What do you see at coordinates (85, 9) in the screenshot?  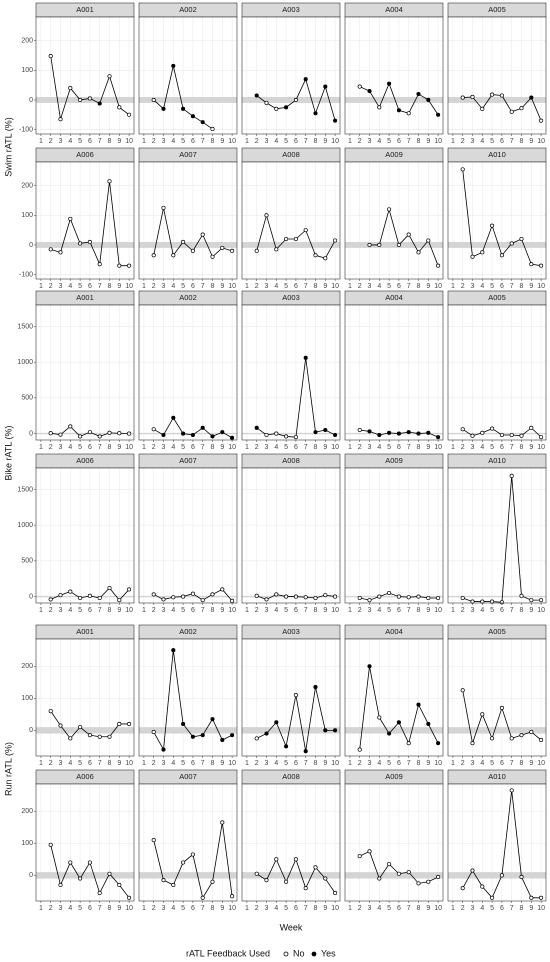 I see `panel-title: A001` at bounding box center [85, 9].